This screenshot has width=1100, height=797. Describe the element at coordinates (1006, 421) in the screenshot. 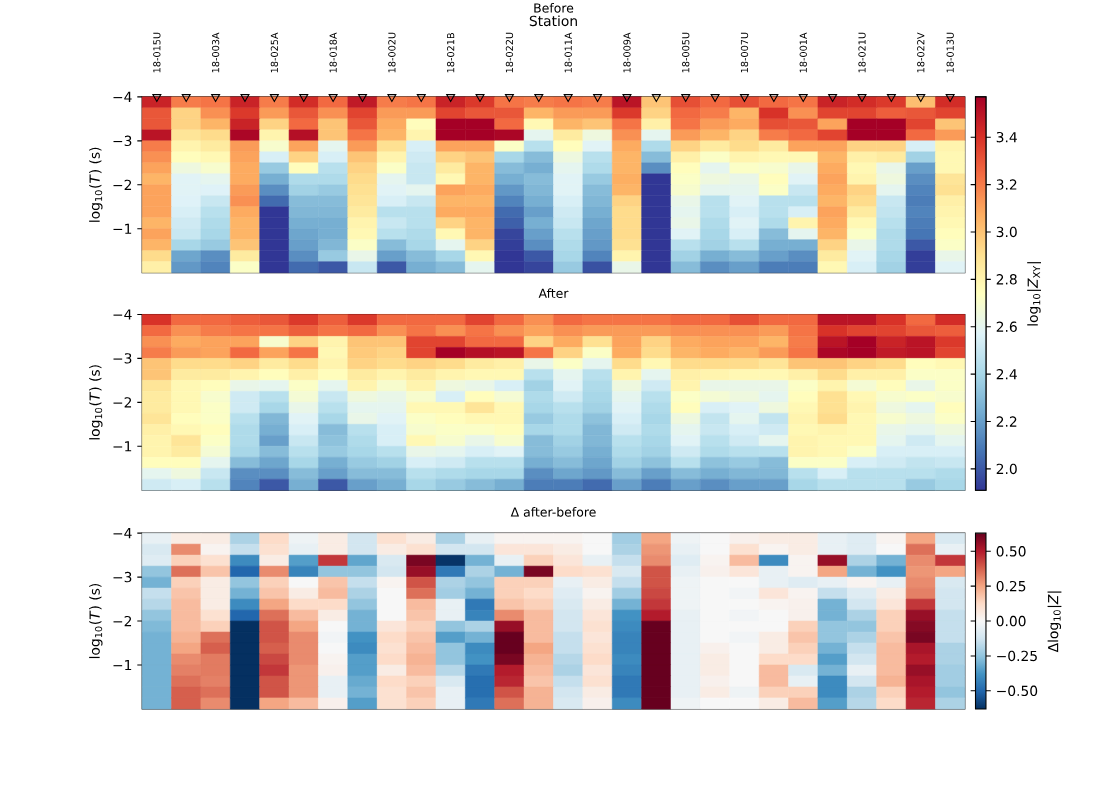

I see `color-bar-label: 2.2` at that location.